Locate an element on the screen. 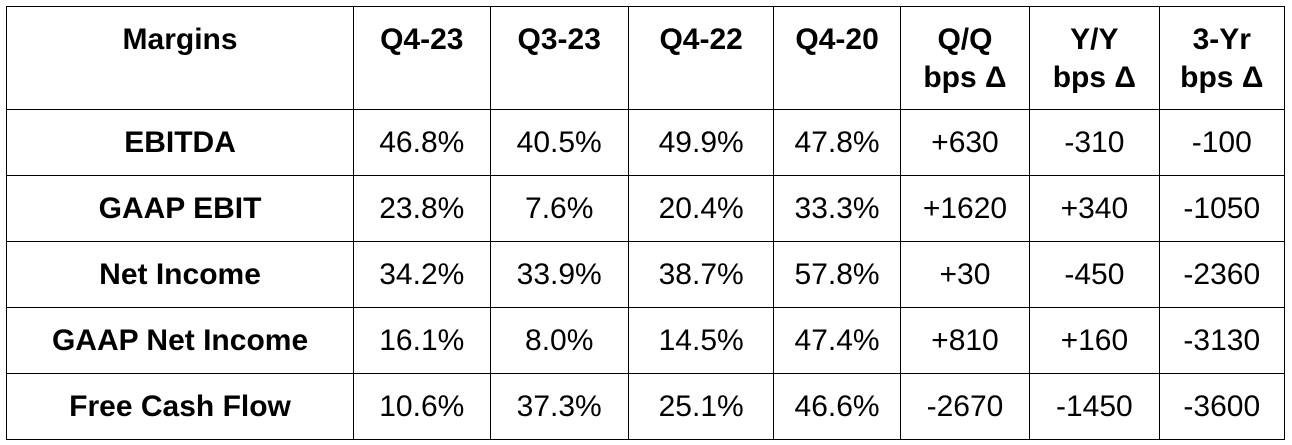 The width and height of the screenshot is (1292, 445). header-yy-bps: Y/Y bps Δ is located at coordinates (1094, 58).